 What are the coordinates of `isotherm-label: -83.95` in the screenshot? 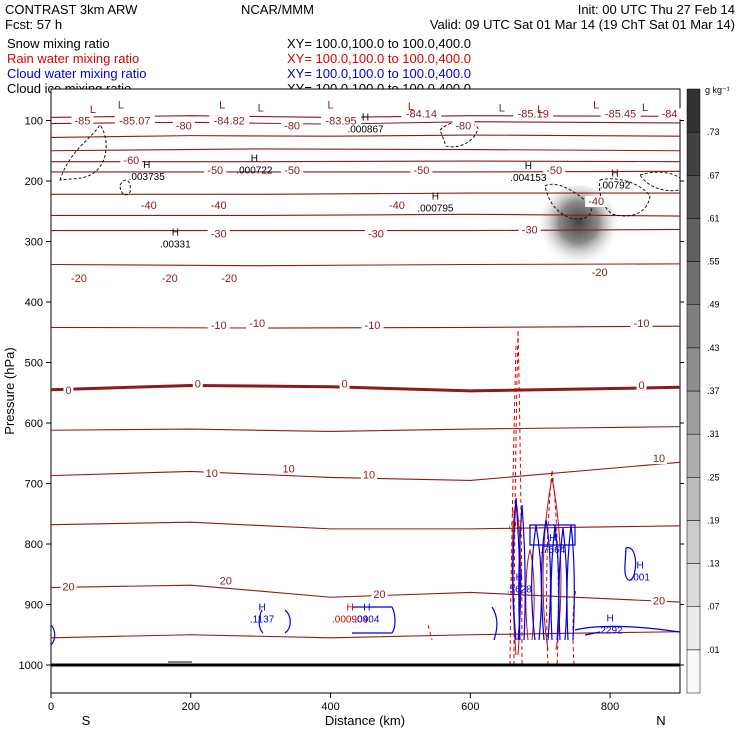 It's located at (340, 122).